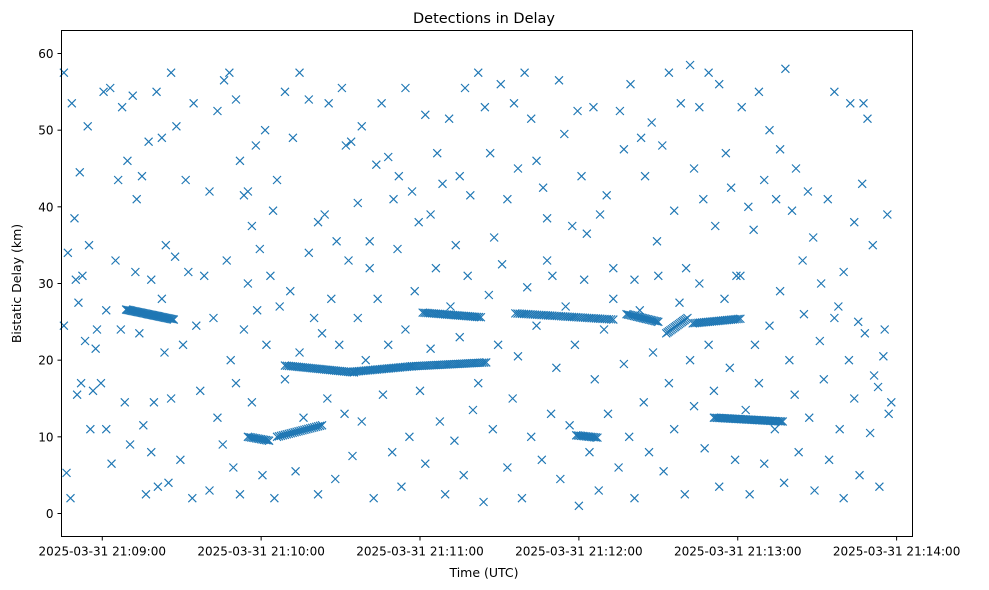 This screenshot has height=590, width=989. I want to click on y-tick-label: 10, so click(45, 437).